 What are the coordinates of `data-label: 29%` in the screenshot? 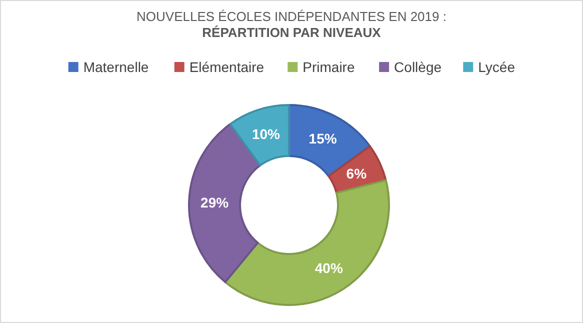 It's located at (215, 202).